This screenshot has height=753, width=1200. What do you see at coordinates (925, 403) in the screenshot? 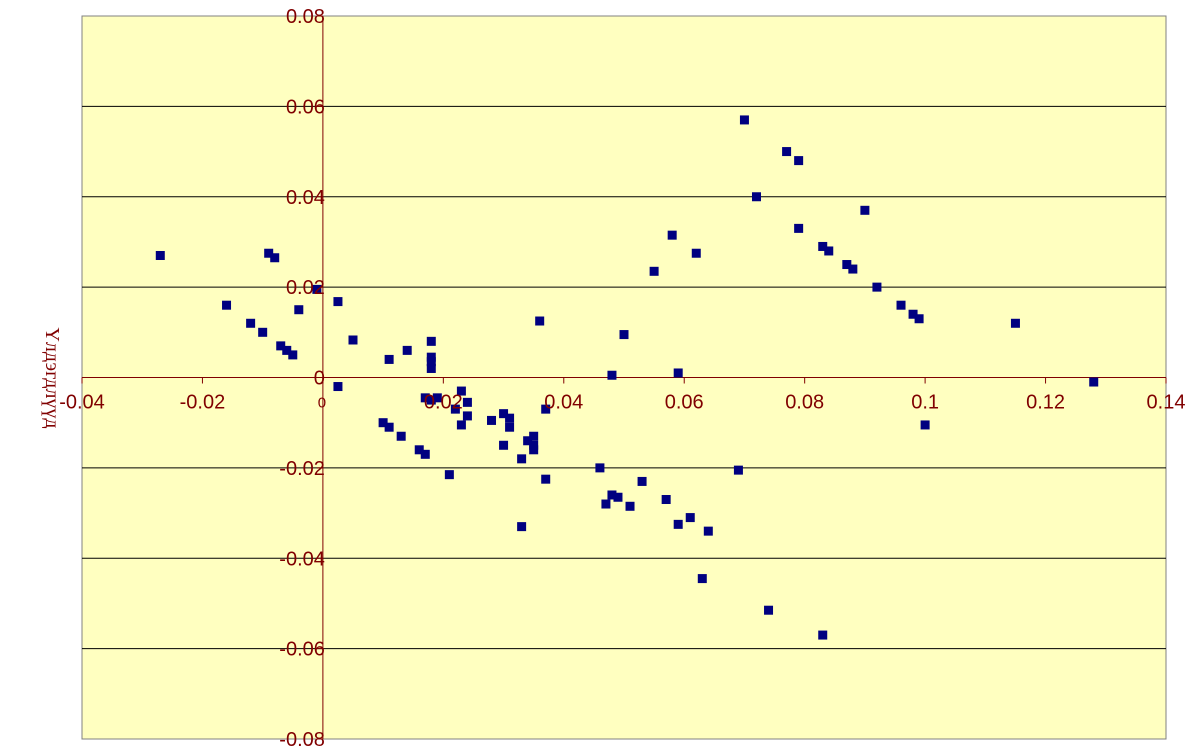
I see `x-tick-label: 0.1` at bounding box center [925, 403].